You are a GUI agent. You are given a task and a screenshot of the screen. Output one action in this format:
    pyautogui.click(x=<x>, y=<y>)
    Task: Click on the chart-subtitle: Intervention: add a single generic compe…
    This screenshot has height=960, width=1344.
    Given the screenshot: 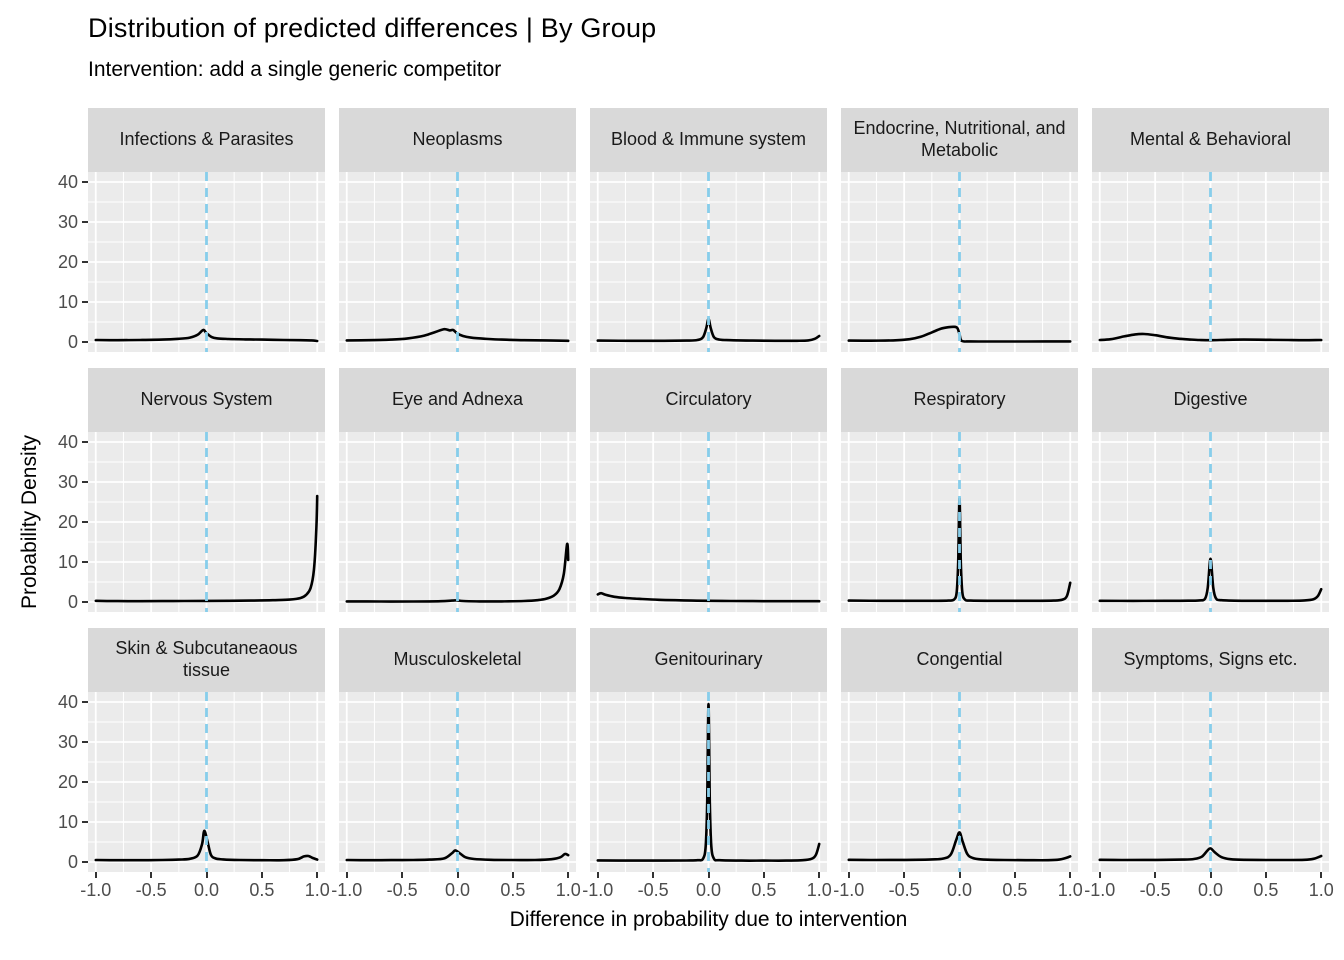 What is the action you would take?
    pyautogui.click(x=295, y=69)
    